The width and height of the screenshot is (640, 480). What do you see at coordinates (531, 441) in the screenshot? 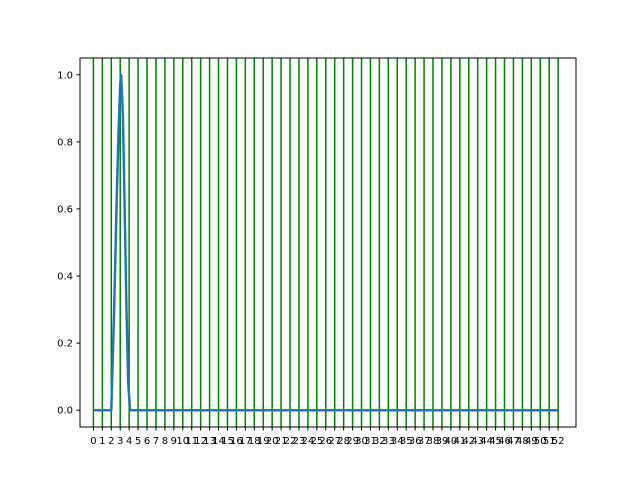
I see `x-tick-label-49: 49` at bounding box center [531, 441].